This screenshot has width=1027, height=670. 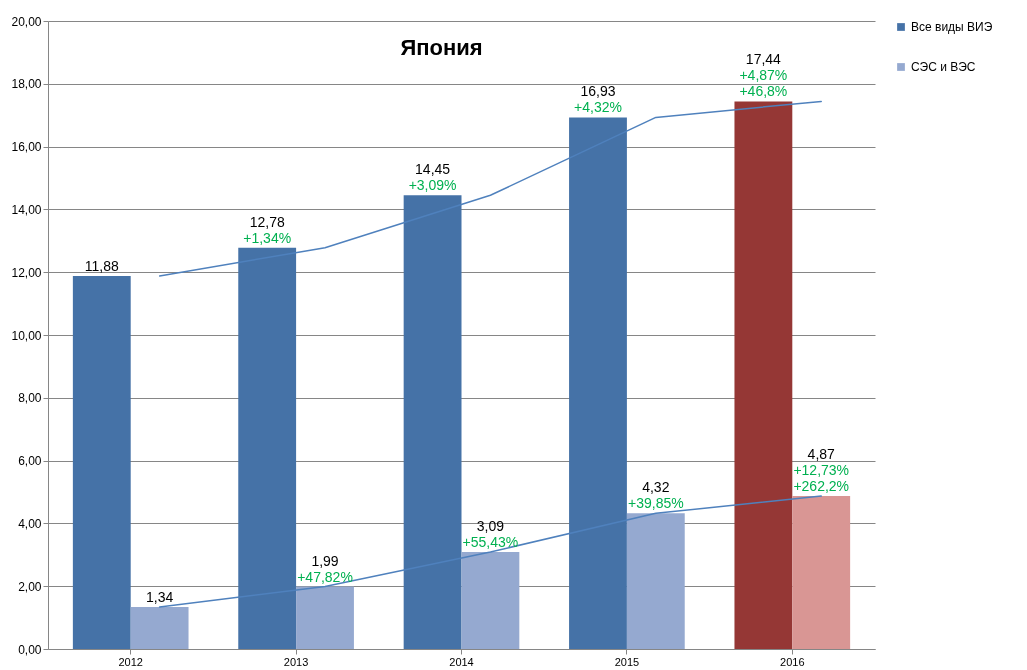 What do you see at coordinates (26, 335) in the screenshot?
I see `y-tick-label: 10,00` at bounding box center [26, 335].